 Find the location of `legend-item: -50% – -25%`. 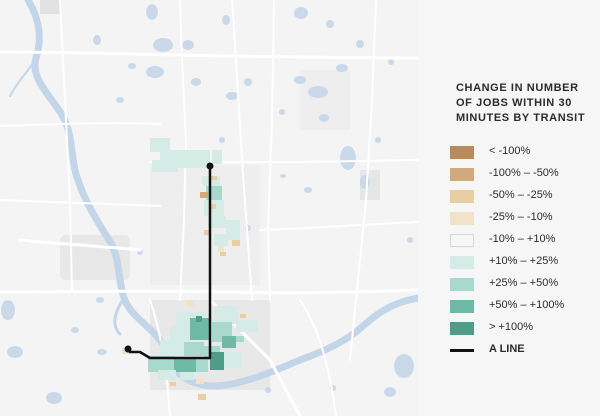

legend-item: -50% – -25% is located at coordinates (523, 199).